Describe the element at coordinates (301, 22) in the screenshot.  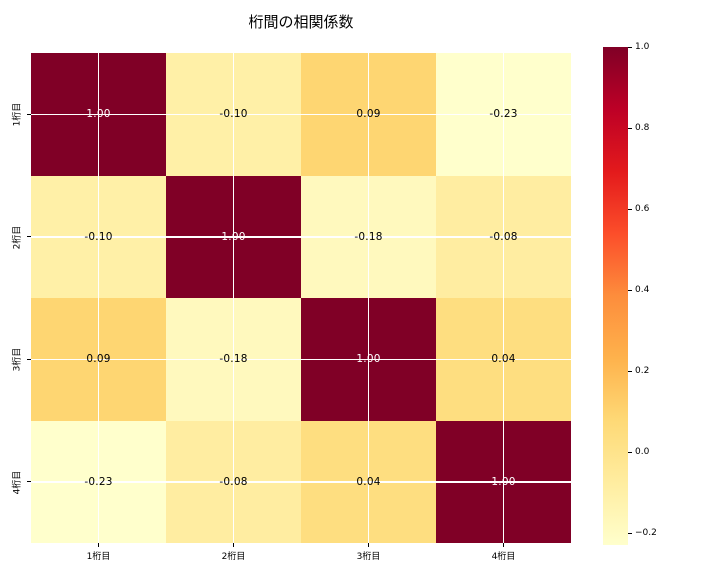
I see `chart-title: 桁間の相関係数` at that location.